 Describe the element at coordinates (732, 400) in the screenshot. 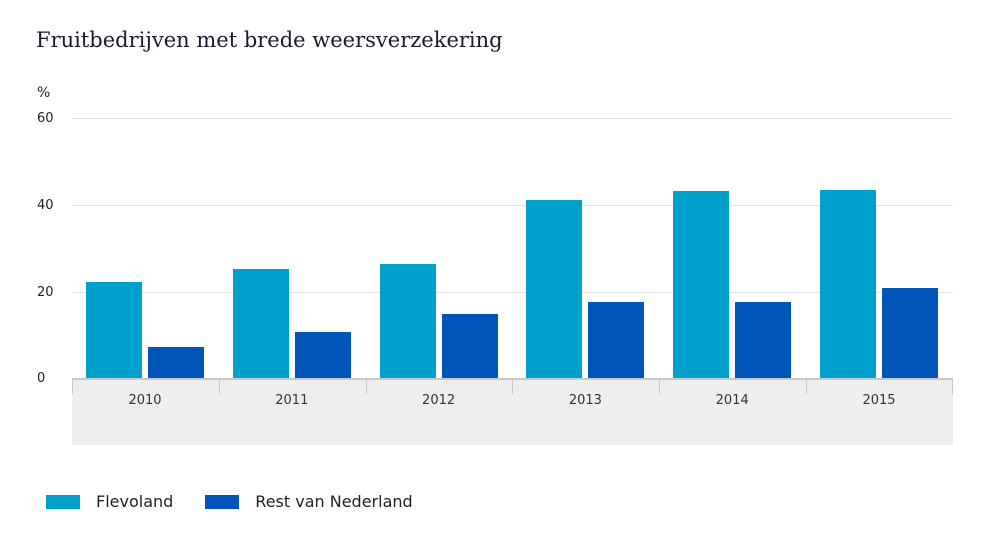

I see `x-tick-2014: 2014` at that location.